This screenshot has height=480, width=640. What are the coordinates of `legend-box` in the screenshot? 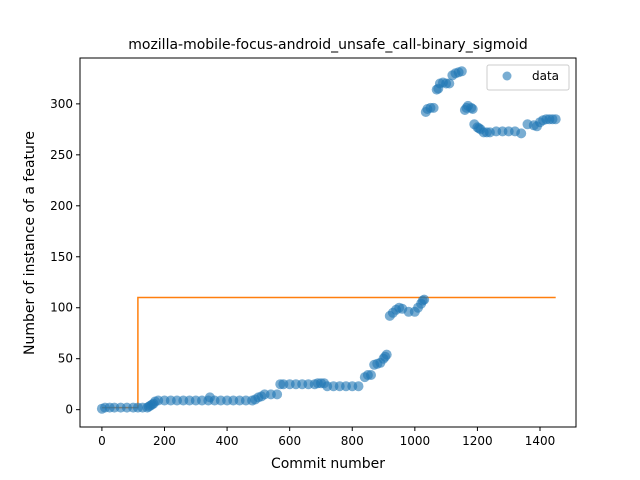 It's located at (528, 77).